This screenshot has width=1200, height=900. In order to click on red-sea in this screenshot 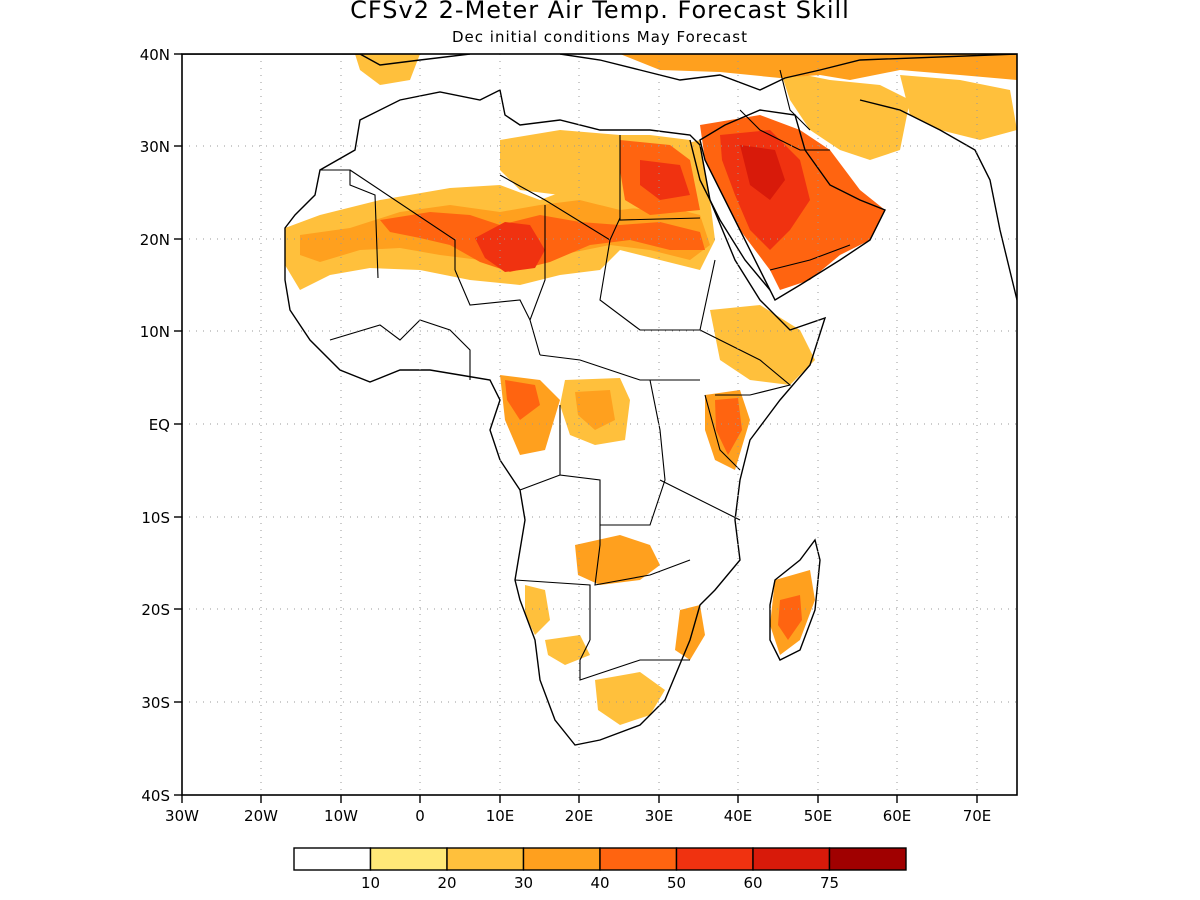, I will do `click(730, 215)`.